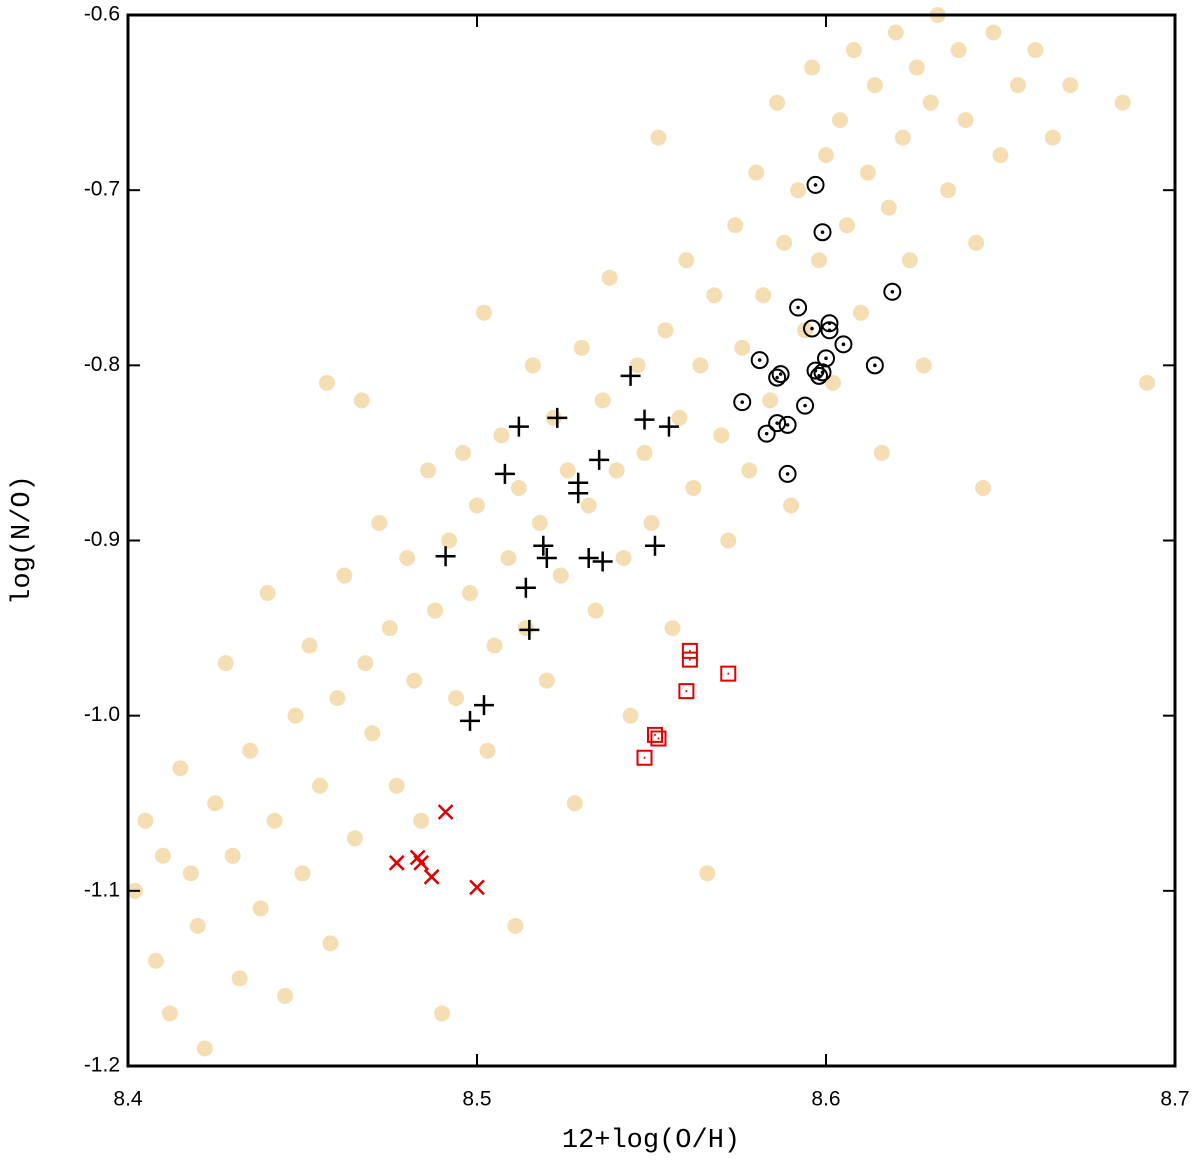 The image size is (1200, 1165). I want to click on x-tick-label: 8.4, so click(128, 1099).